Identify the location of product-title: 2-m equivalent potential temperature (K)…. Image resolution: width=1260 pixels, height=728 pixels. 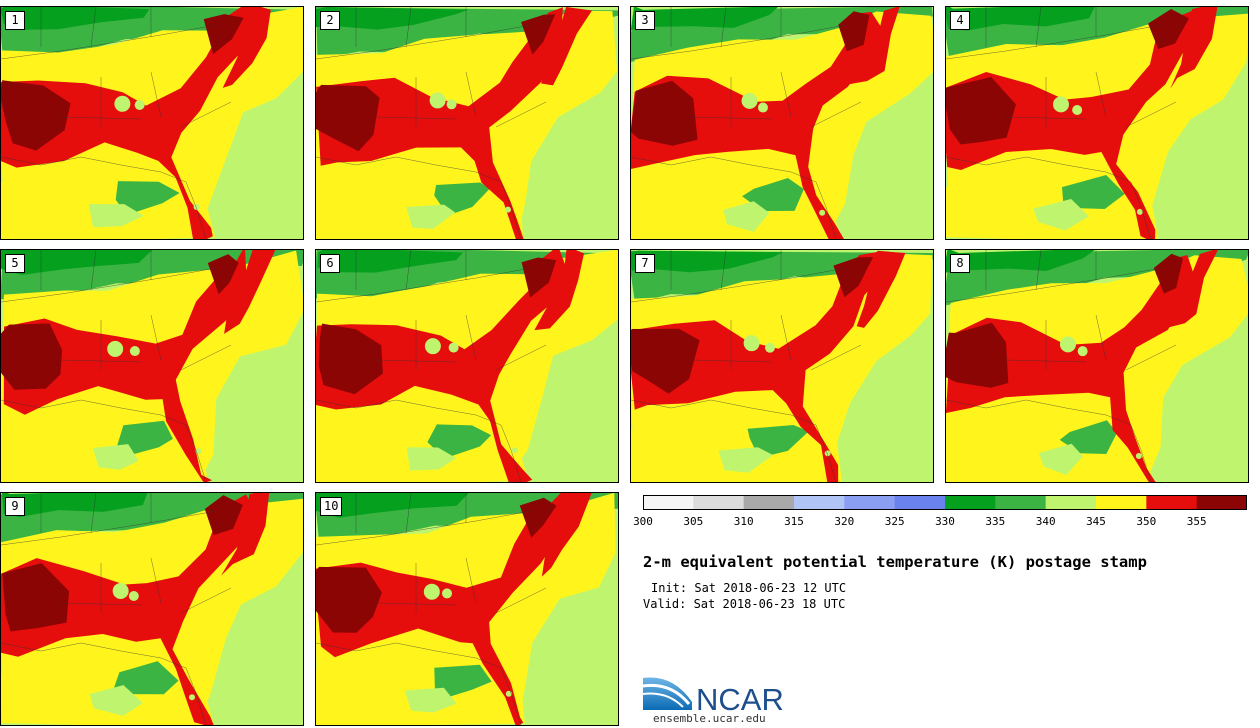
(895, 562).